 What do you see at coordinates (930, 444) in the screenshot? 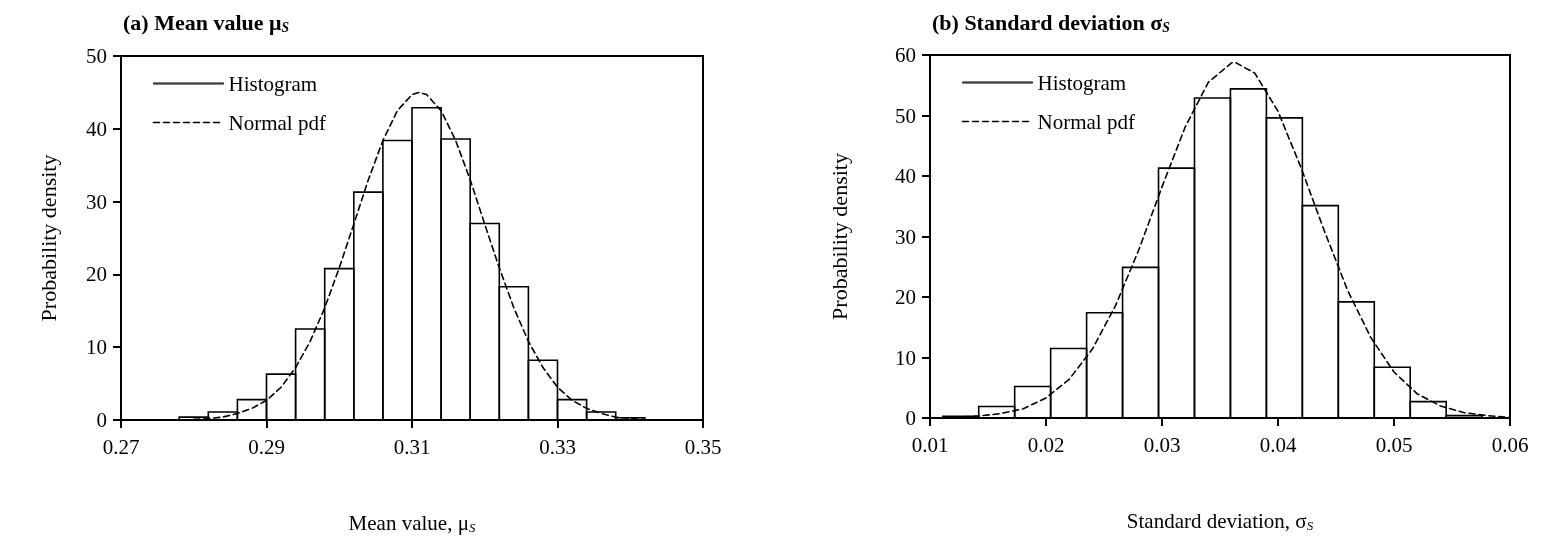
I see `x-tick-label: 0.01` at bounding box center [930, 444].